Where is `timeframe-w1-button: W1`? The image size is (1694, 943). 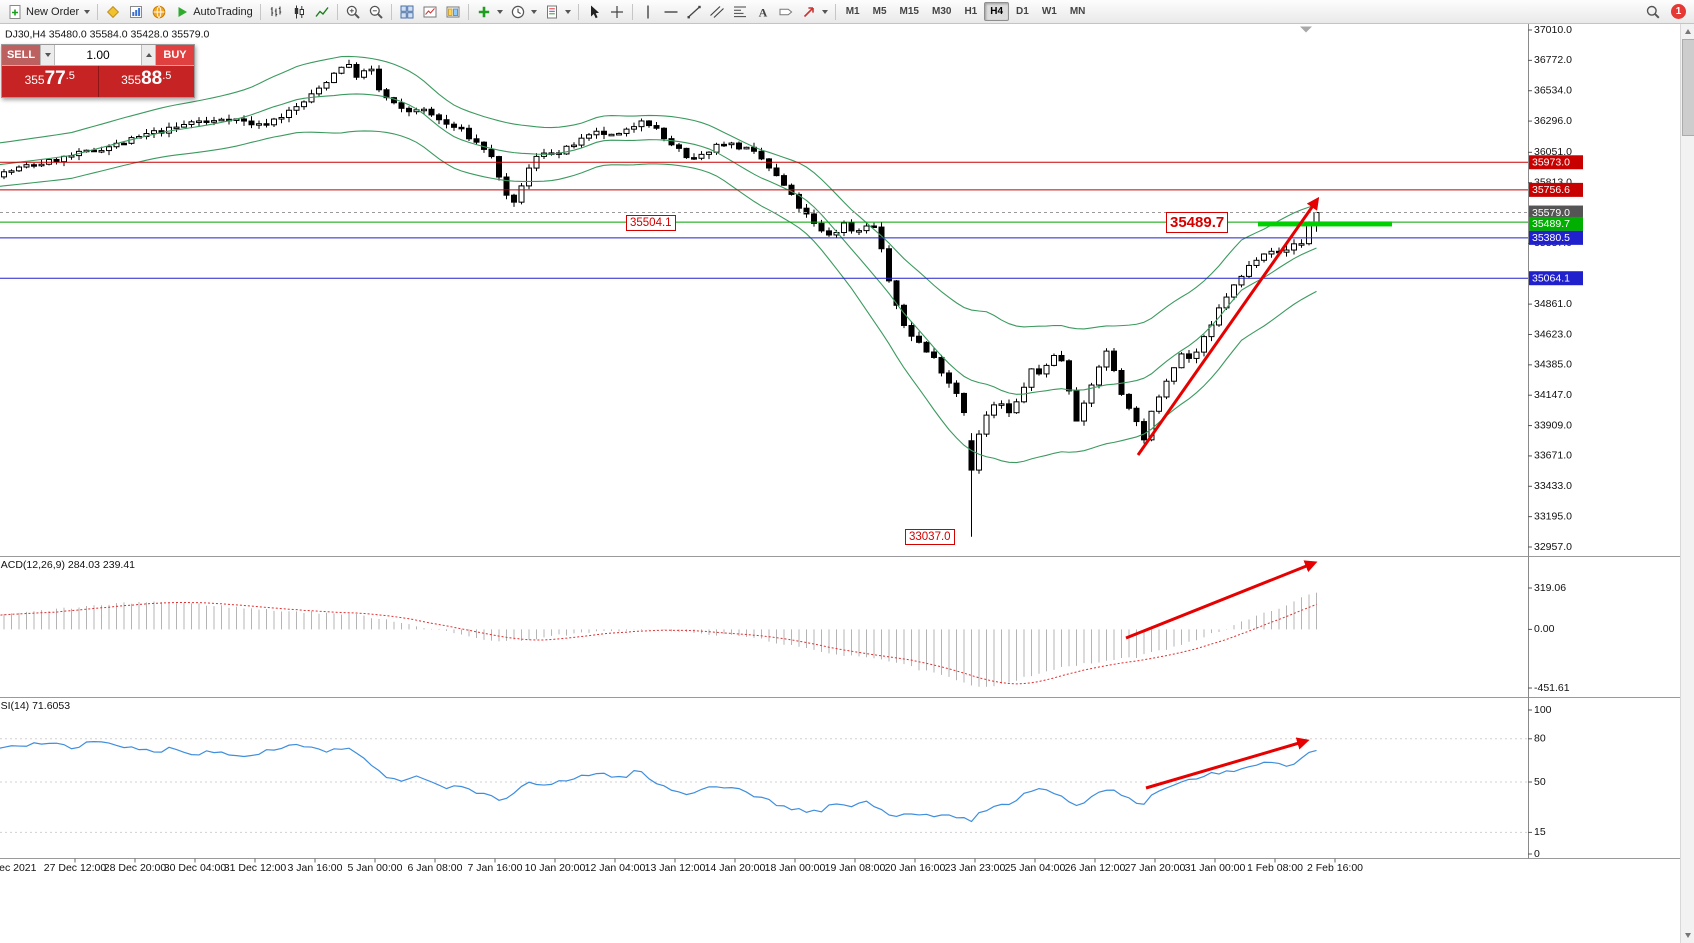
timeframe-w1-button: W1 is located at coordinates (1049, 11).